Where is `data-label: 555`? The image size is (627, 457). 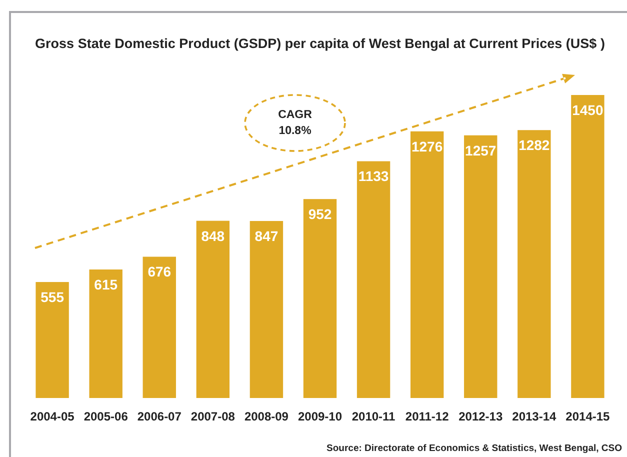
data-label: 555 is located at coordinates (52, 297).